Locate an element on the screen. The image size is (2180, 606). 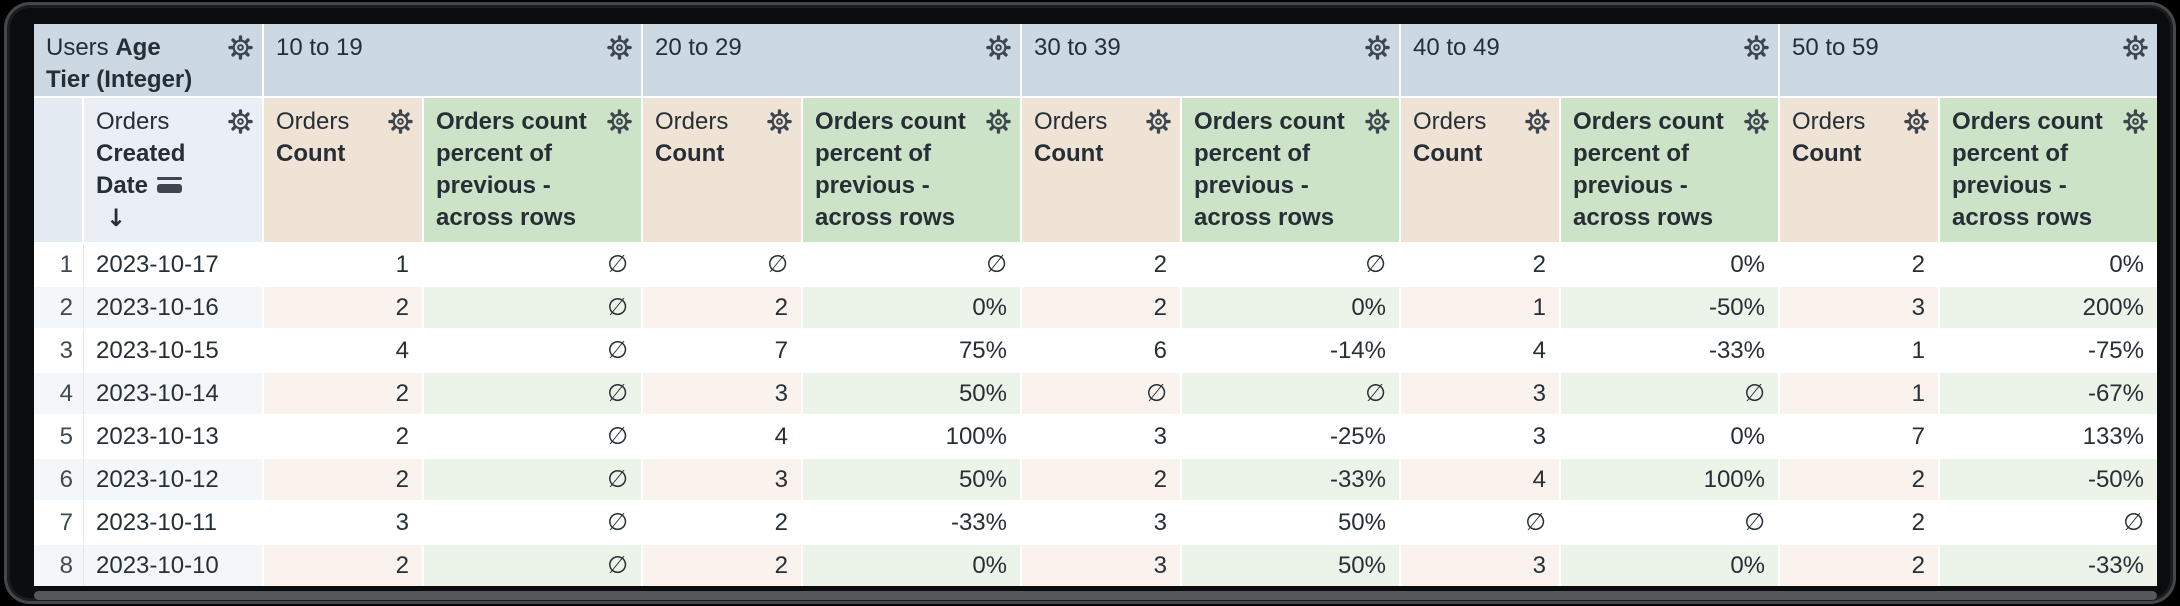
date-cell: 2023-10-11 is located at coordinates (173, 522).